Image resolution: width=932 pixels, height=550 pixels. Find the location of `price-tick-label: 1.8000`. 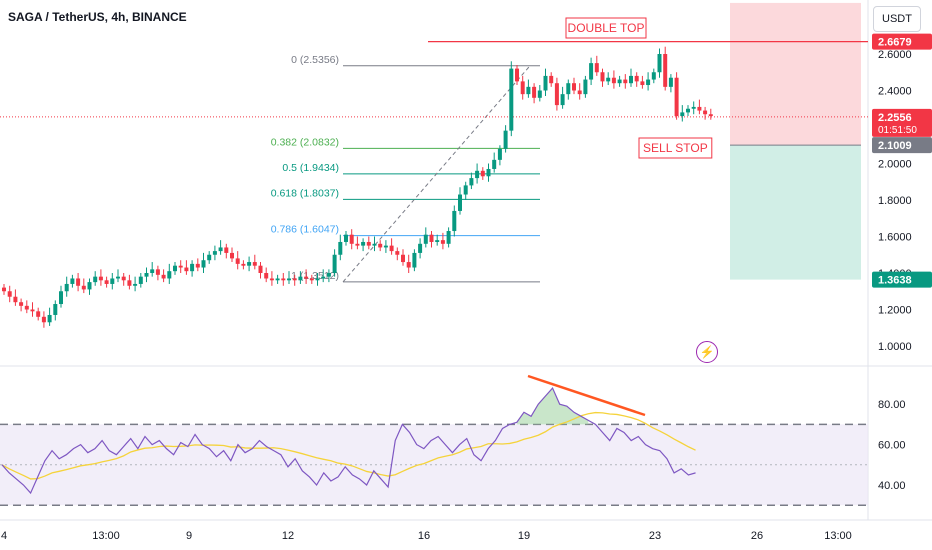

price-tick-label: 1.8000 is located at coordinates (895, 201).